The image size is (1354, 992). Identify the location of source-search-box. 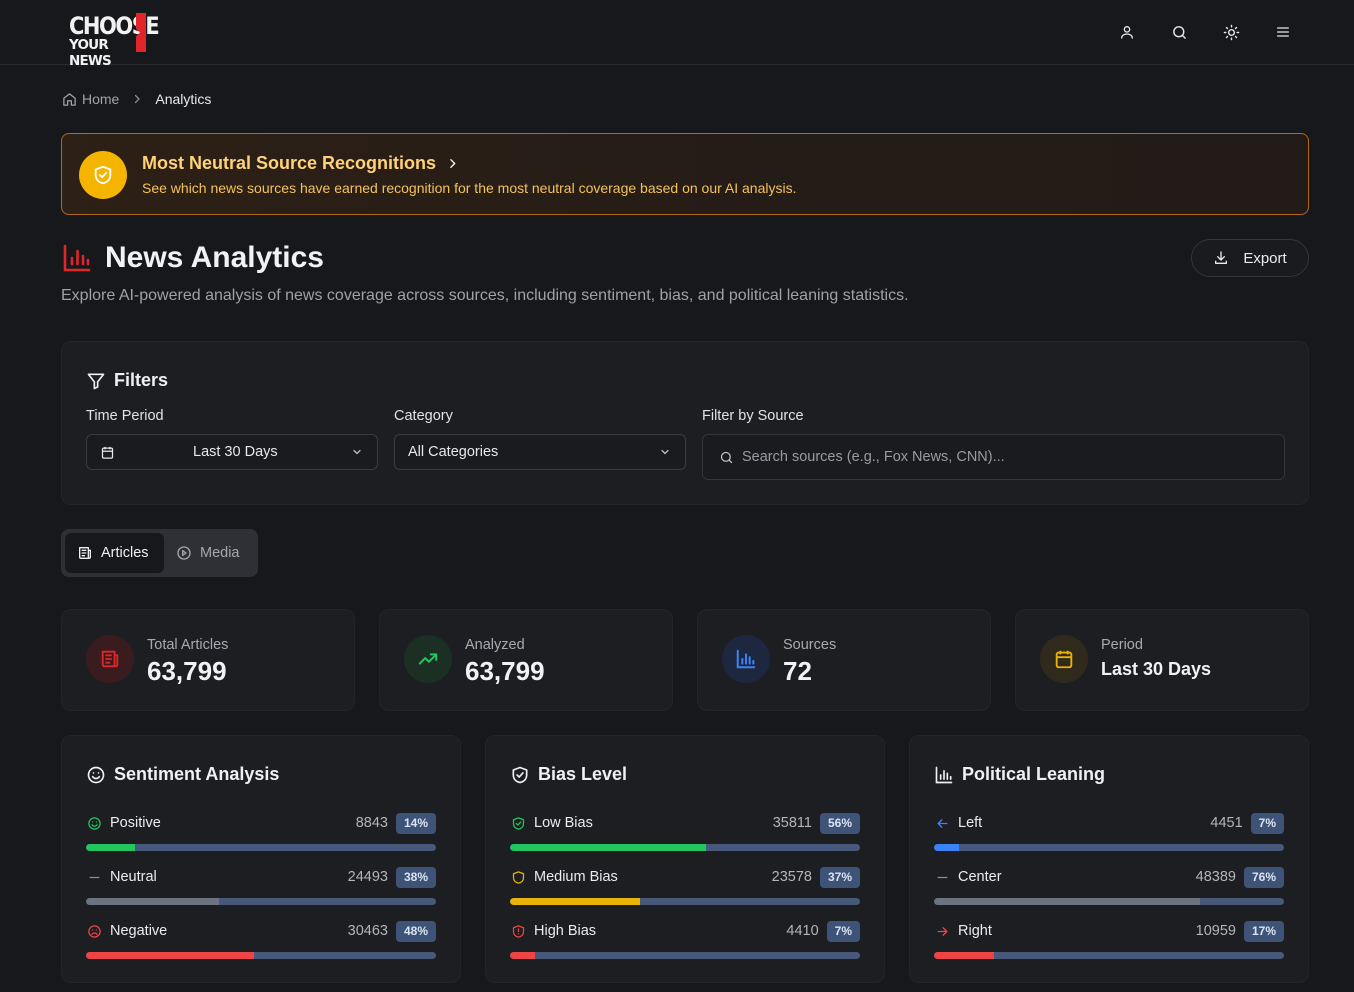
(993, 457).